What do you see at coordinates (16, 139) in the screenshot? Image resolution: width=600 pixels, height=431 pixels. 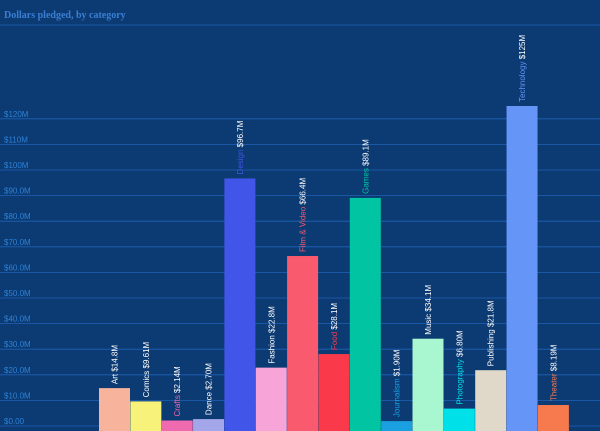 I see `y-tick-label: $110M` at bounding box center [16, 139].